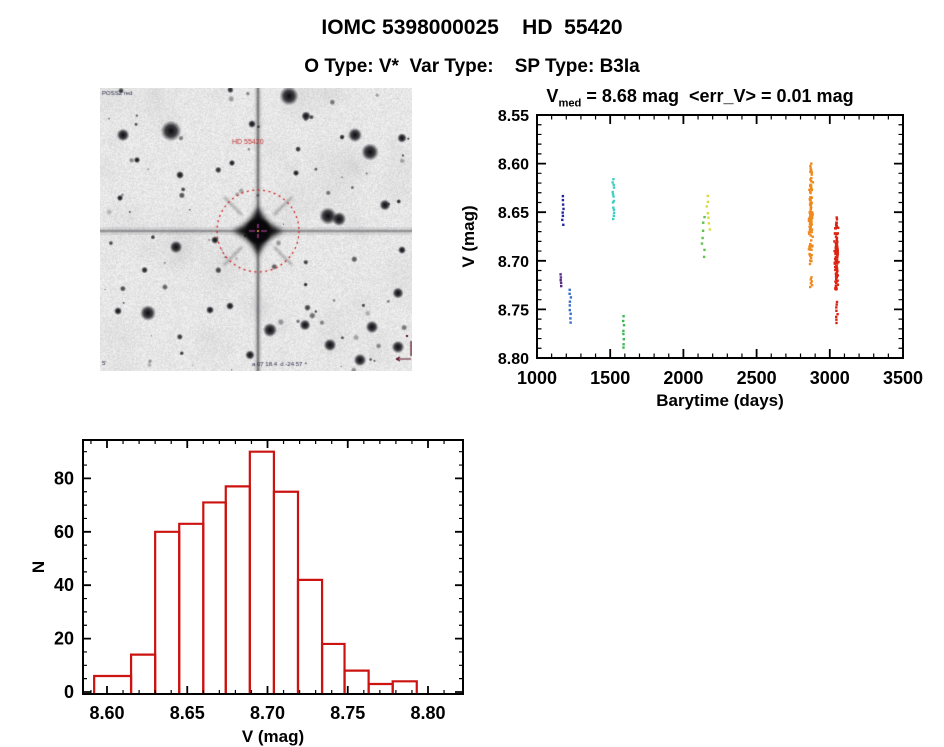 This screenshot has height=747, width=944. Describe the element at coordinates (699, 255) in the screenshot. I see `lc-data-points` at that location.